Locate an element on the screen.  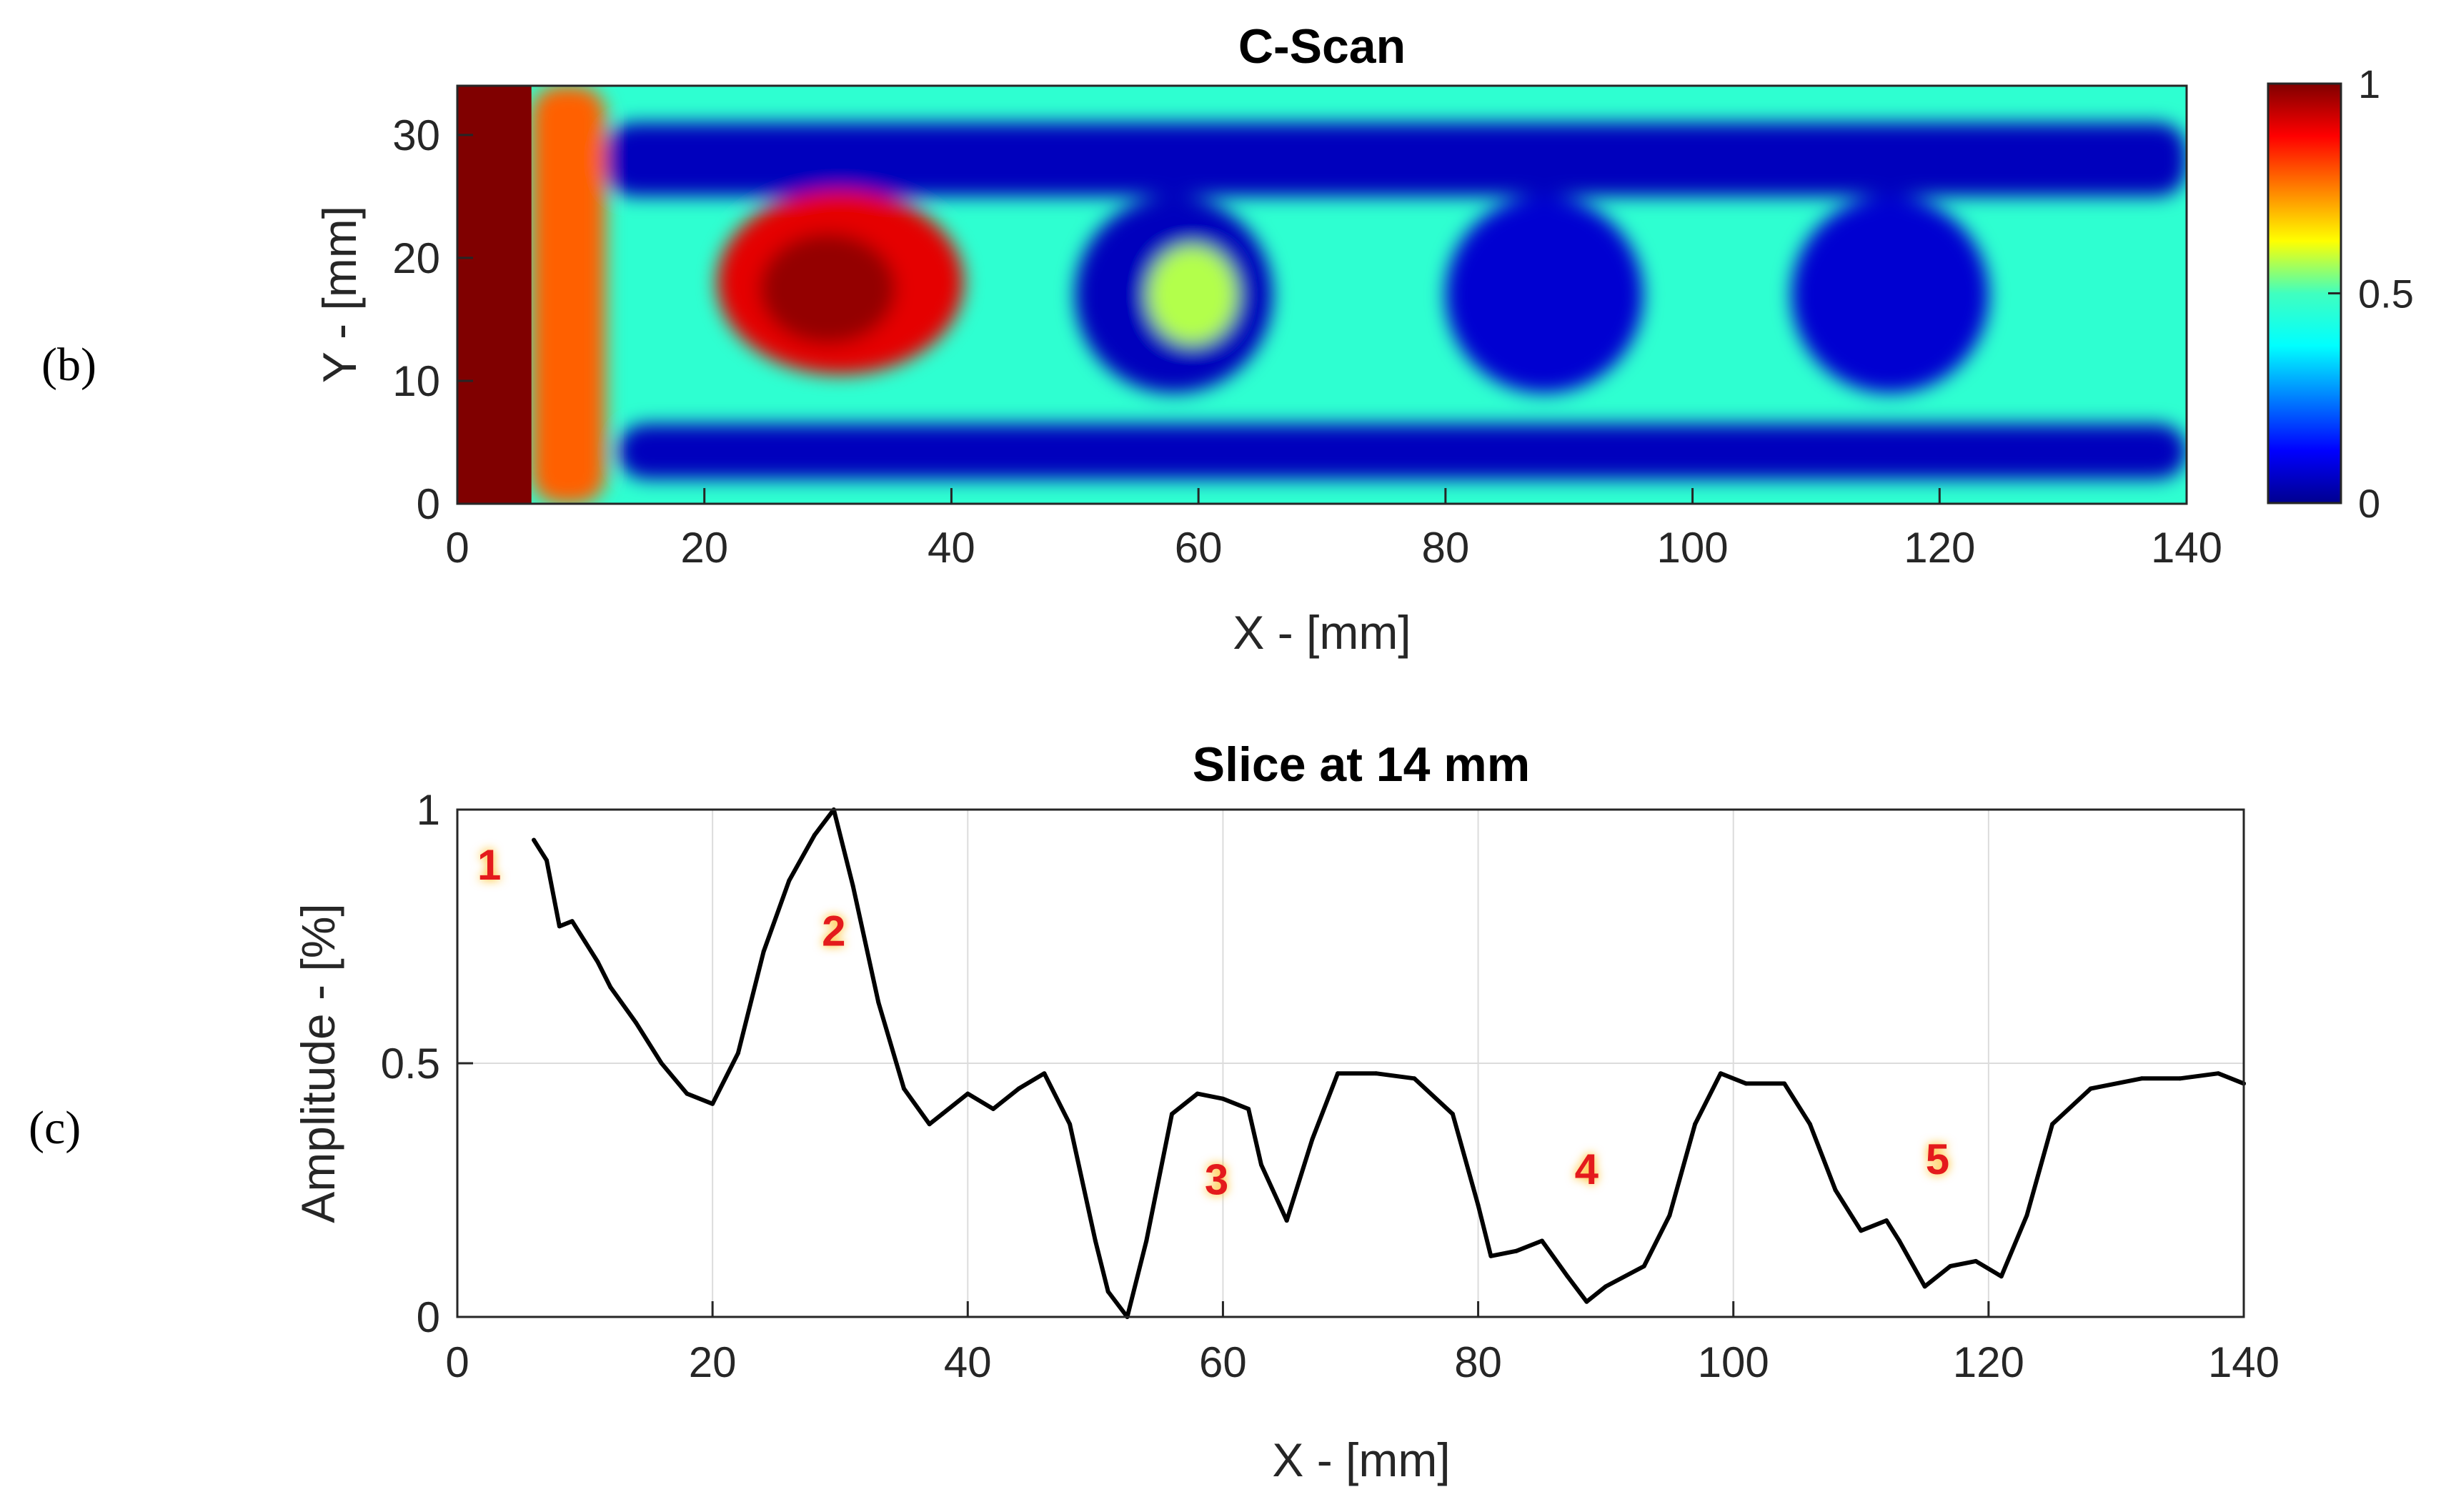
slice-annotation-4: 4 is located at coordinates (1587, 1169).